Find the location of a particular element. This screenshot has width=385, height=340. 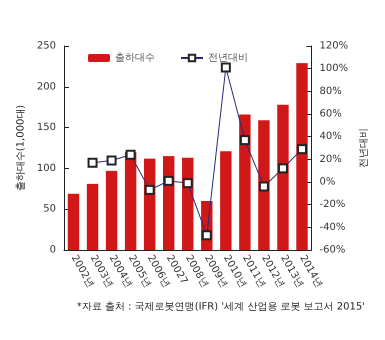

y-tick-label: 0 is located at coordinates (53, 250).